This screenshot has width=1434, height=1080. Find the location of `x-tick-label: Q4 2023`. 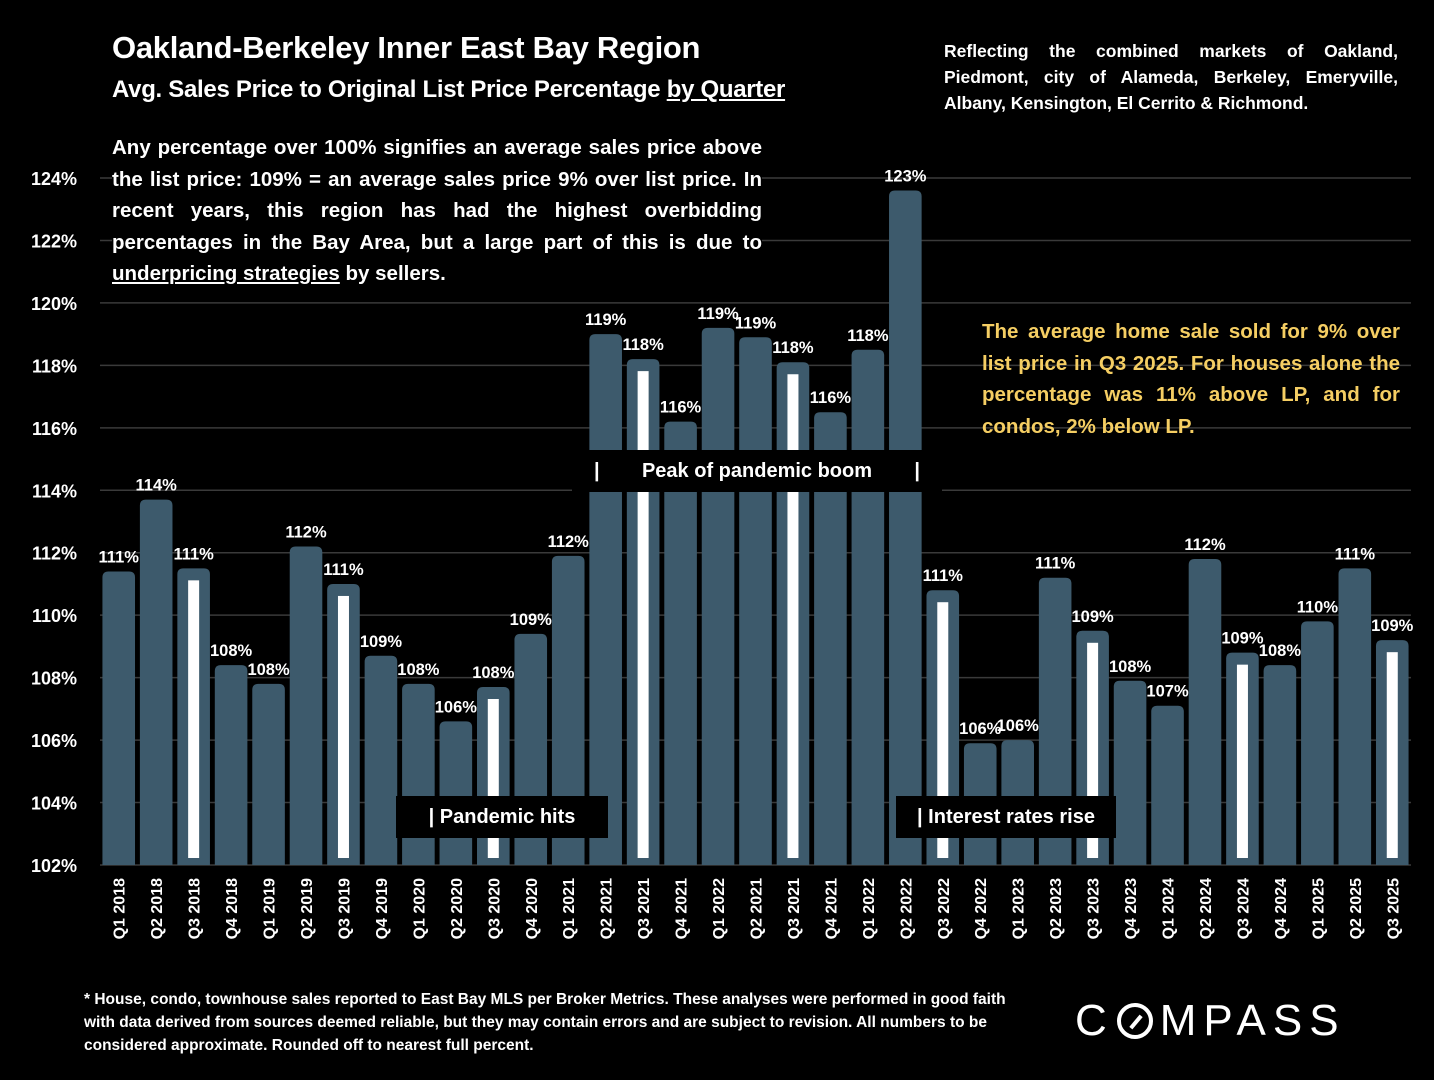

x-tick-label: Q4 2023 is located at coordinates (1131, 908).